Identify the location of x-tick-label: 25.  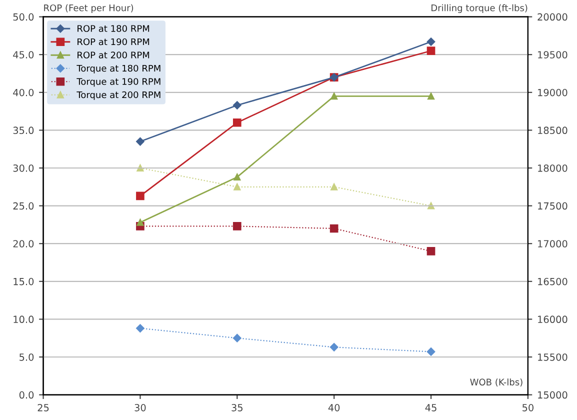
(43, 408).